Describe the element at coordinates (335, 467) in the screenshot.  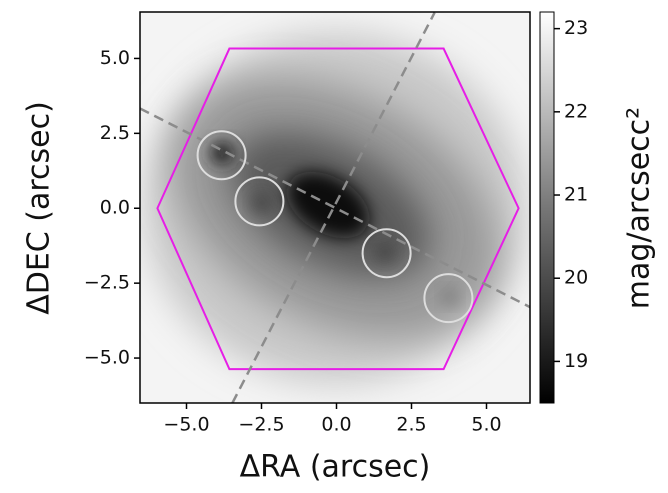
I see `x-axis-label: ΔRA (arcsec)` at that location.